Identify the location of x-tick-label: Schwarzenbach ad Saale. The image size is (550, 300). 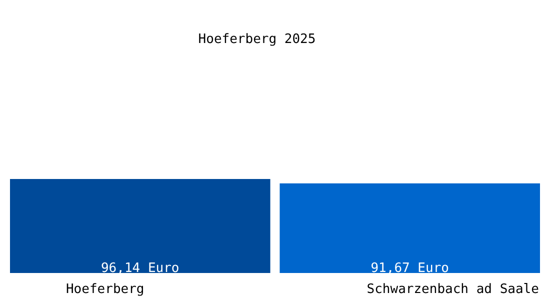
(453, 289).